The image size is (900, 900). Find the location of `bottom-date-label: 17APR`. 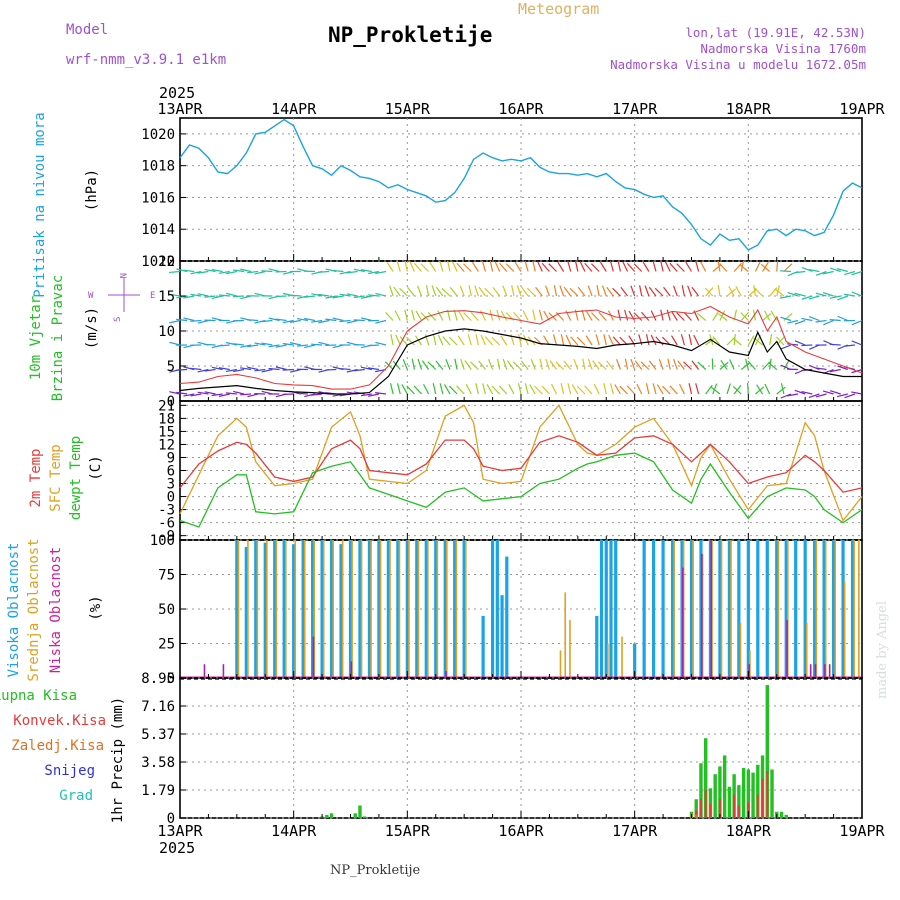

bottom-date-label: 17APR is located at coordinates (635, 831).